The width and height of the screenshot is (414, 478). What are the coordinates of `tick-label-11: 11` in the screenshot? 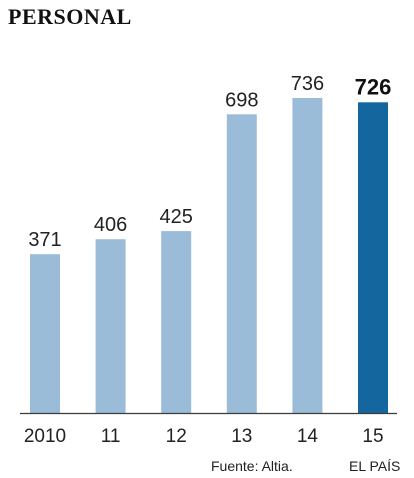 It's located at (111, 436).